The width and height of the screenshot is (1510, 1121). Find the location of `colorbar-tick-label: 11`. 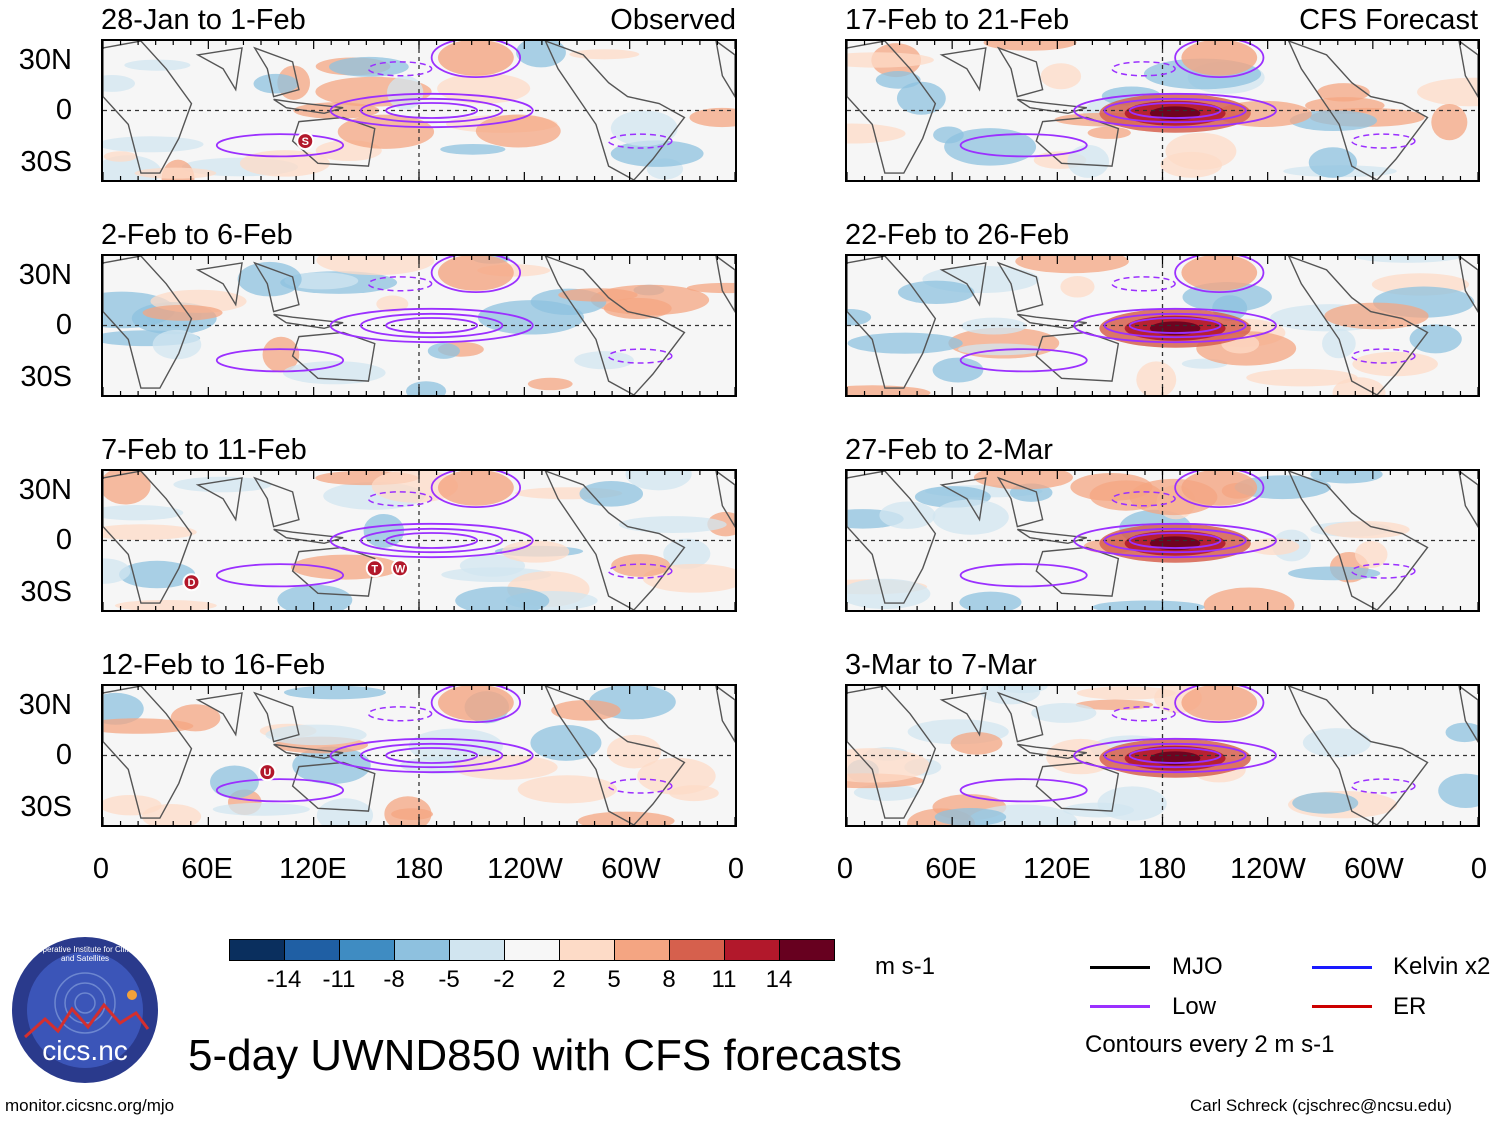

colorbar-tick-label: 11 is located at coordinates (724, 979).